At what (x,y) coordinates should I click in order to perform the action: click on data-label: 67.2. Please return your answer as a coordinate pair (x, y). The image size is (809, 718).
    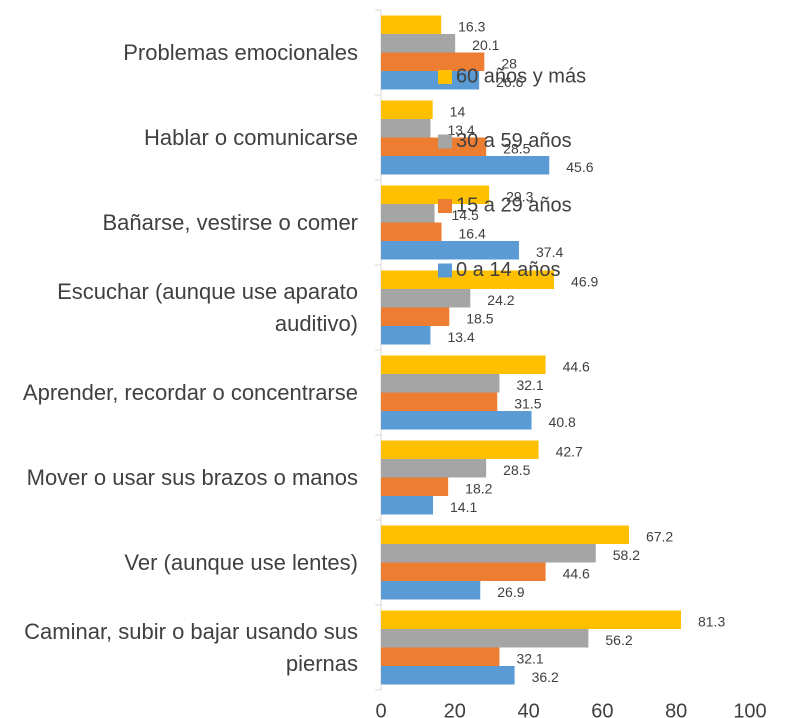
    Looking at the image, I should click on (659, 536).